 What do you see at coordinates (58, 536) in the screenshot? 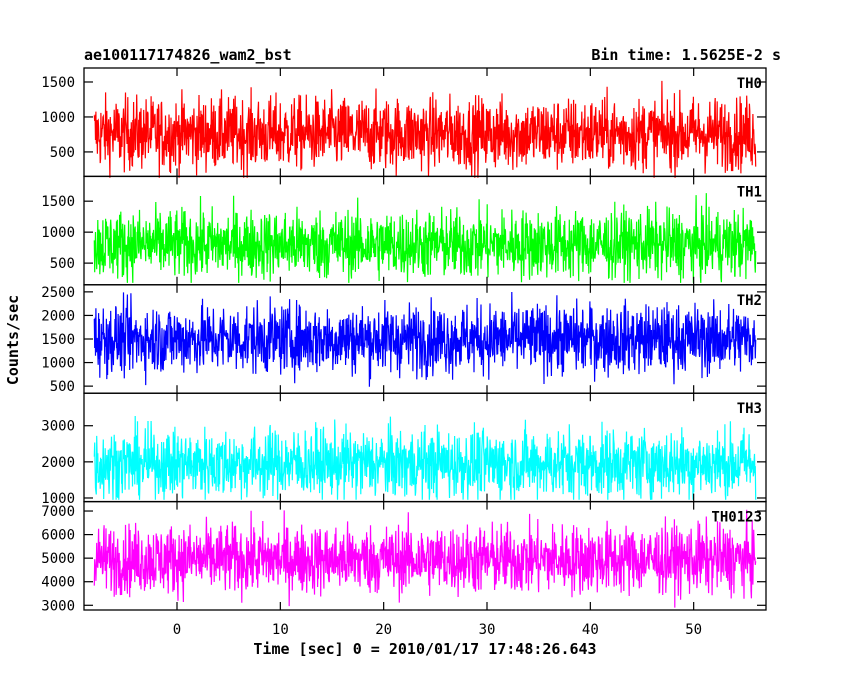
I see `y-tick-label: 6000` at bounding box center [58, 536].